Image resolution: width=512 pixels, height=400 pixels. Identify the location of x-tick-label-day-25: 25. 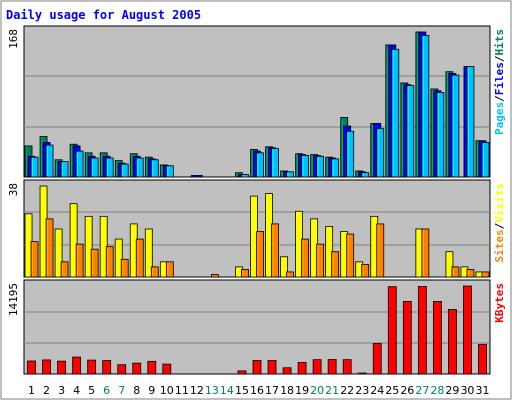
(392, 390).